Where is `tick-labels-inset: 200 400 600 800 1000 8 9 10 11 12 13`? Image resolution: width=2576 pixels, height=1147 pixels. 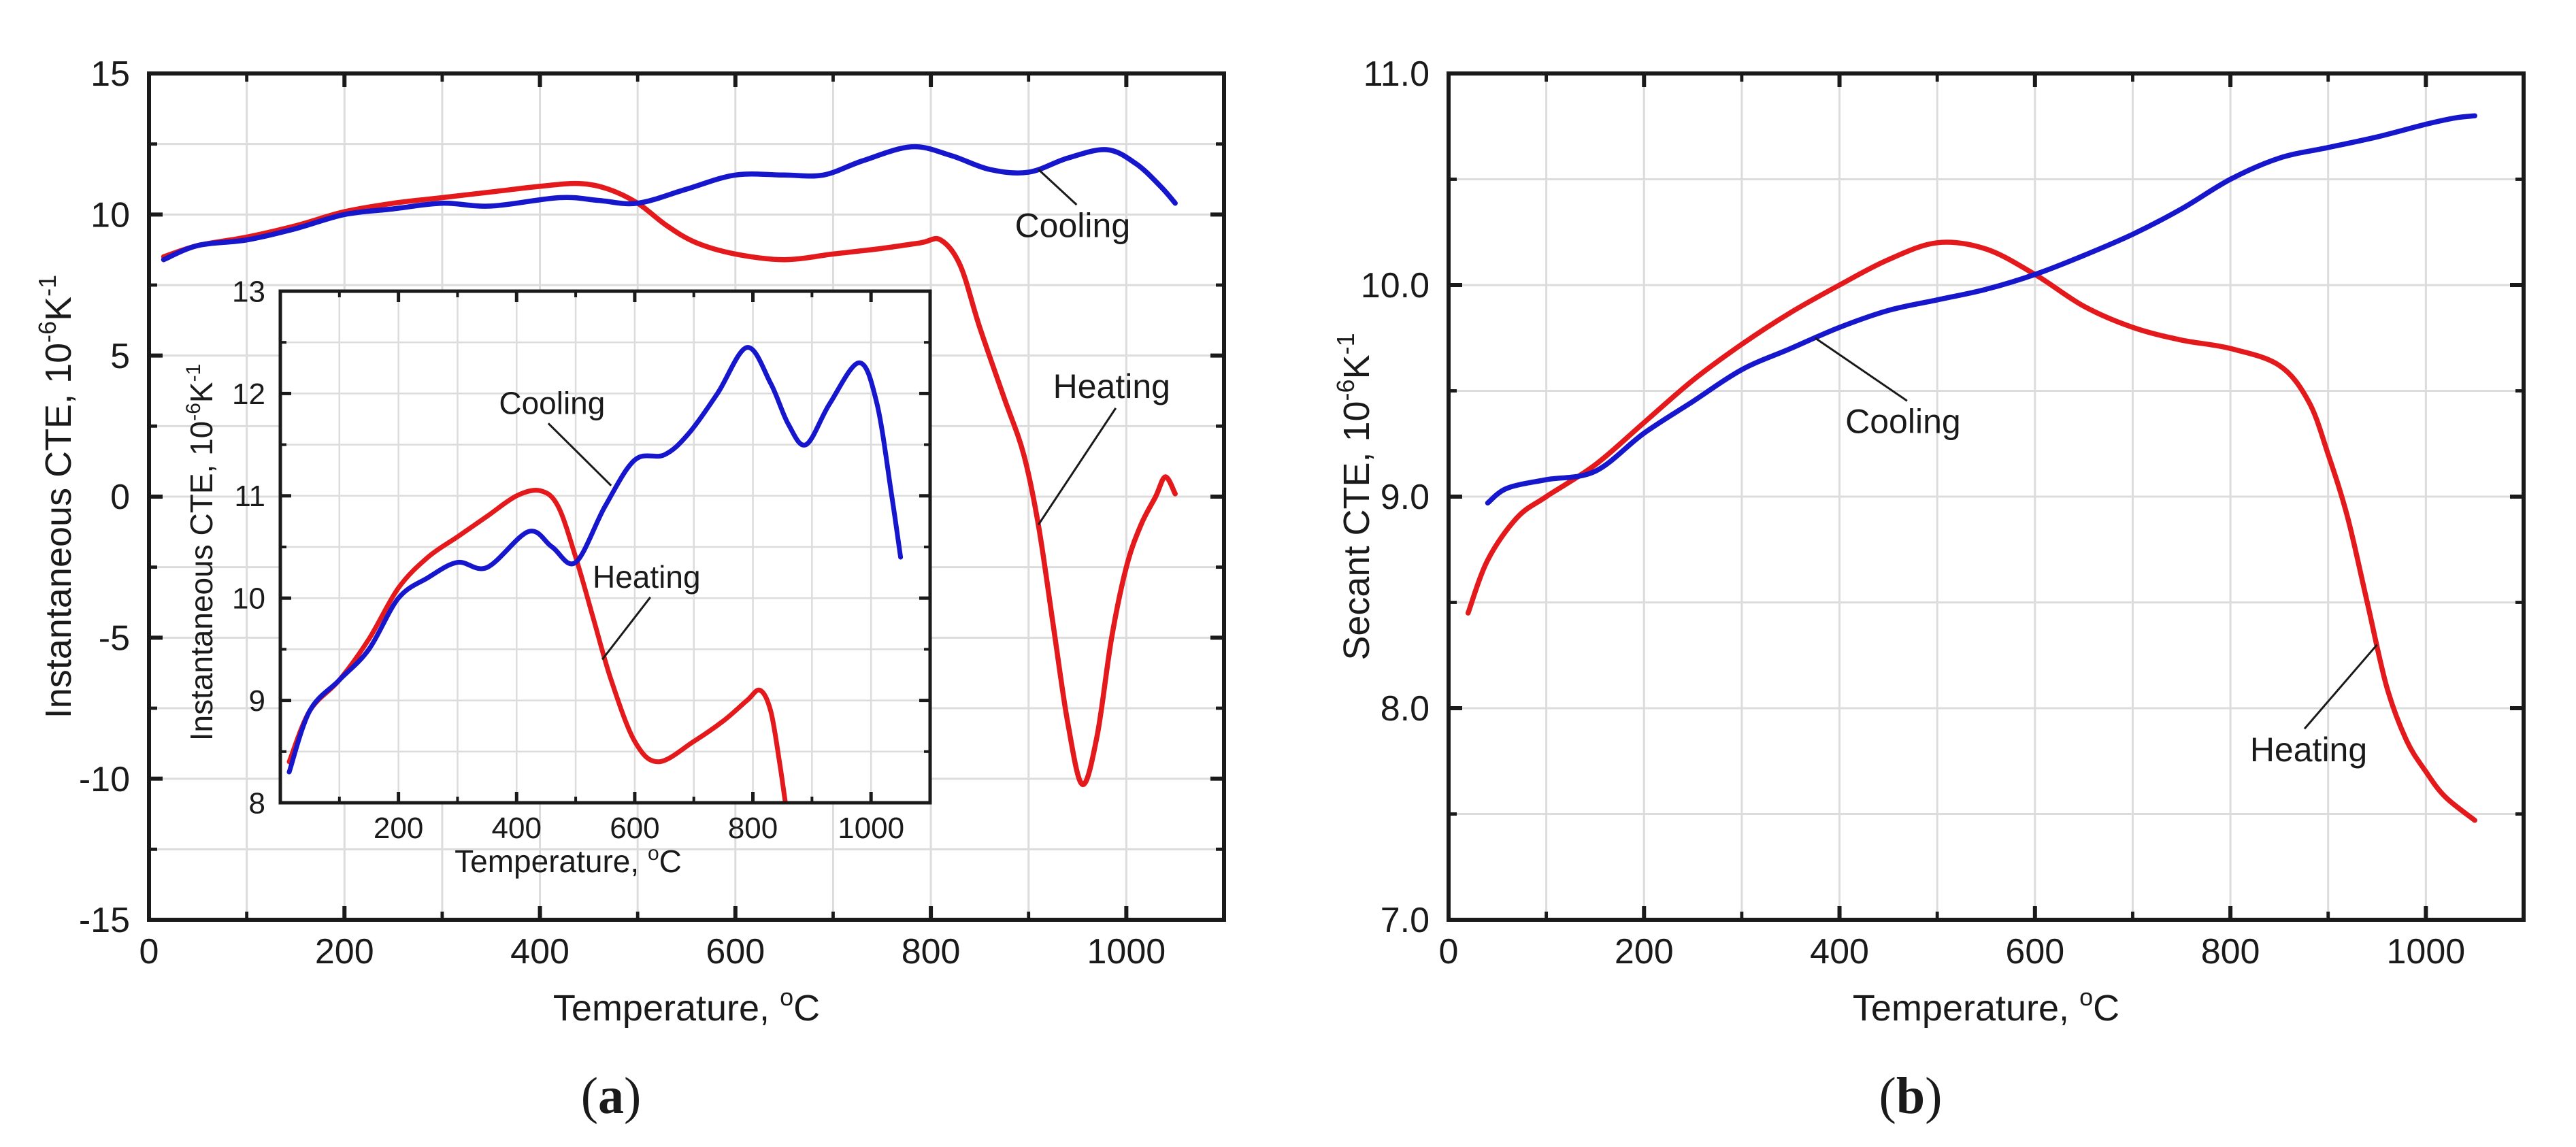
tick-labels-inset: 200 400 600 800 1000 8 9 10 11 12 13 is located at coordinates (568, 560).